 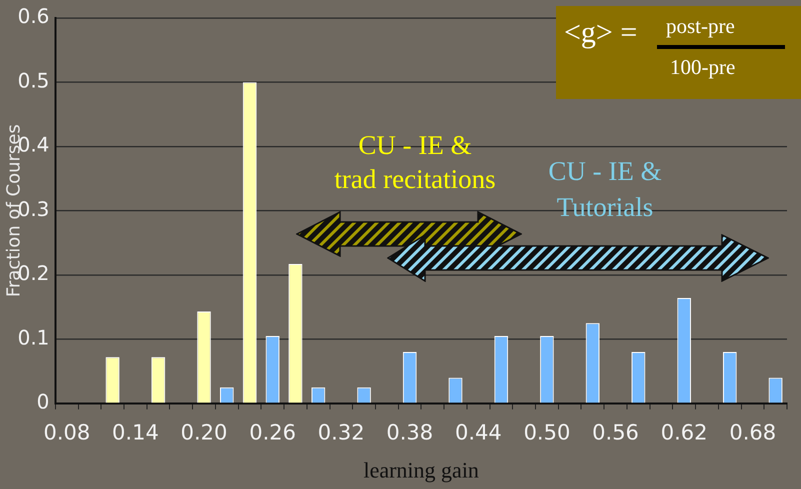 What do you see at coordinates (34, 208) in the screenshot?
I see `y-tick-label: 0.3` at bounding box center [34, 208].